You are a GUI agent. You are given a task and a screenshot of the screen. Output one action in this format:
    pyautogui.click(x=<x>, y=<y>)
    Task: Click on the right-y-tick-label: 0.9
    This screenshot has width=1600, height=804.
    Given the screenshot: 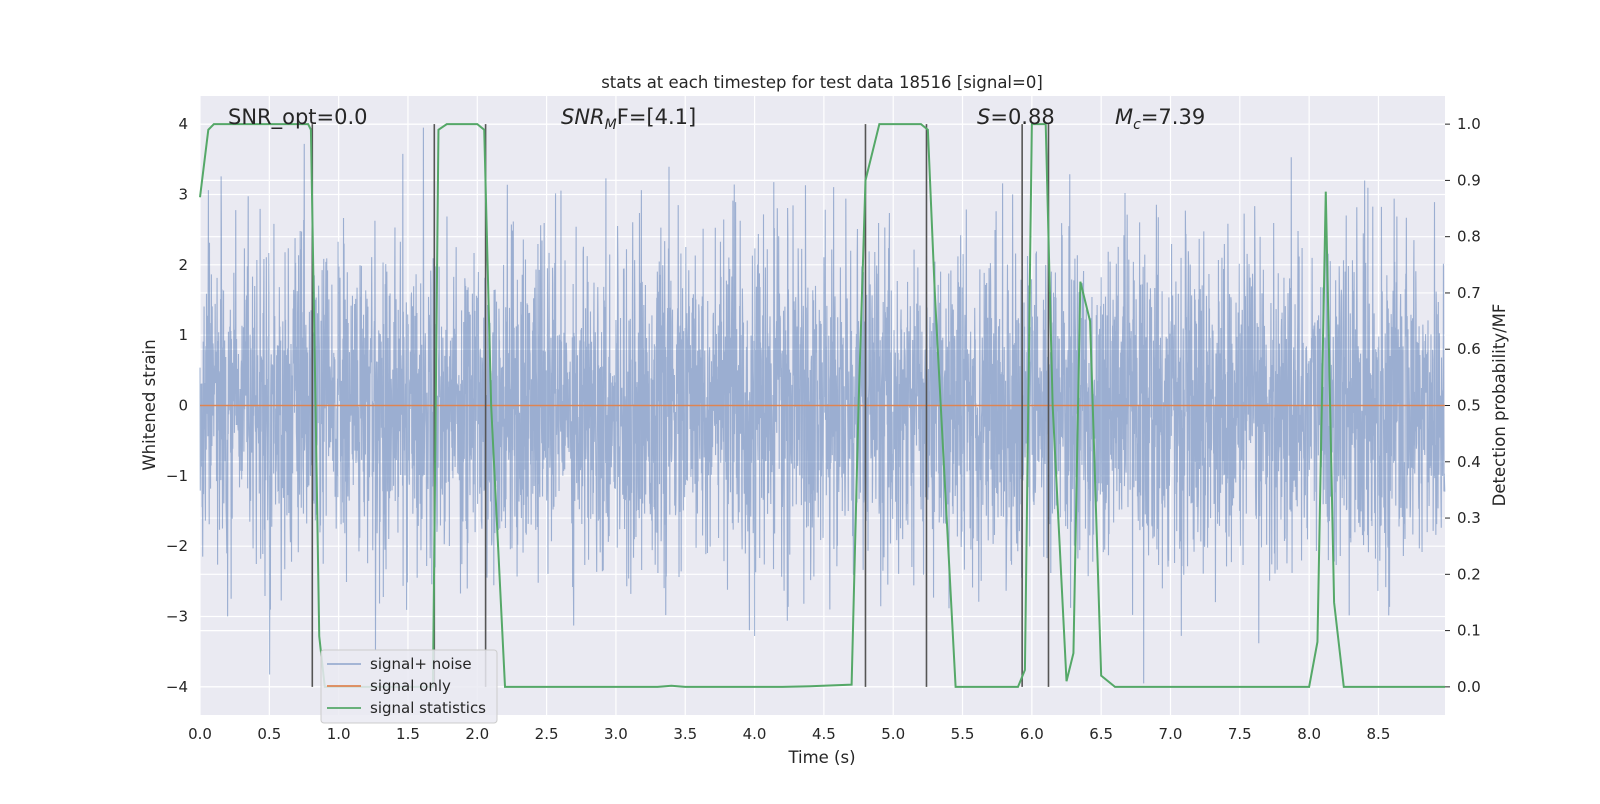 What is the action you would take?
    pyautogui.click(x=1469, y=180)
    